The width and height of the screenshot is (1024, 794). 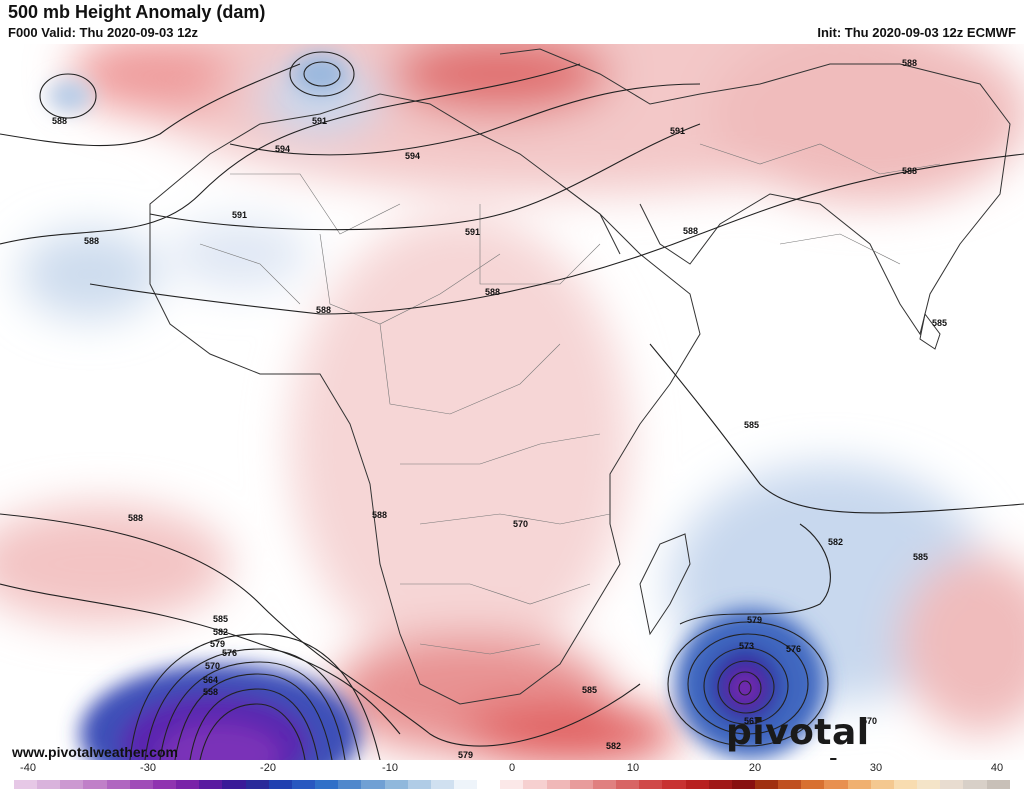 I want to click on init-time: Init: Thu 2020-09-03 12z ECMWF, so click(x=916, y=32).